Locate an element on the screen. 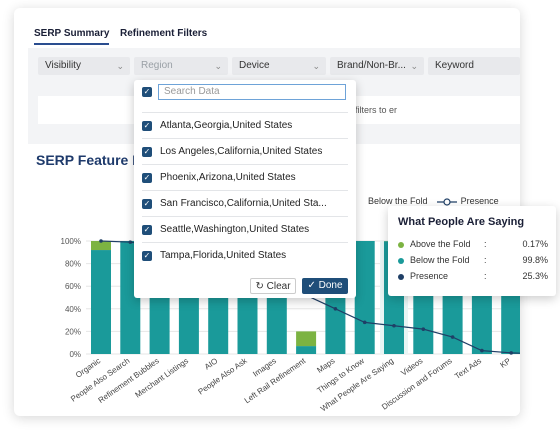 This screenshot has width=560, height=436. legend-presence-label: Presence is located at coordinates (479, 201).